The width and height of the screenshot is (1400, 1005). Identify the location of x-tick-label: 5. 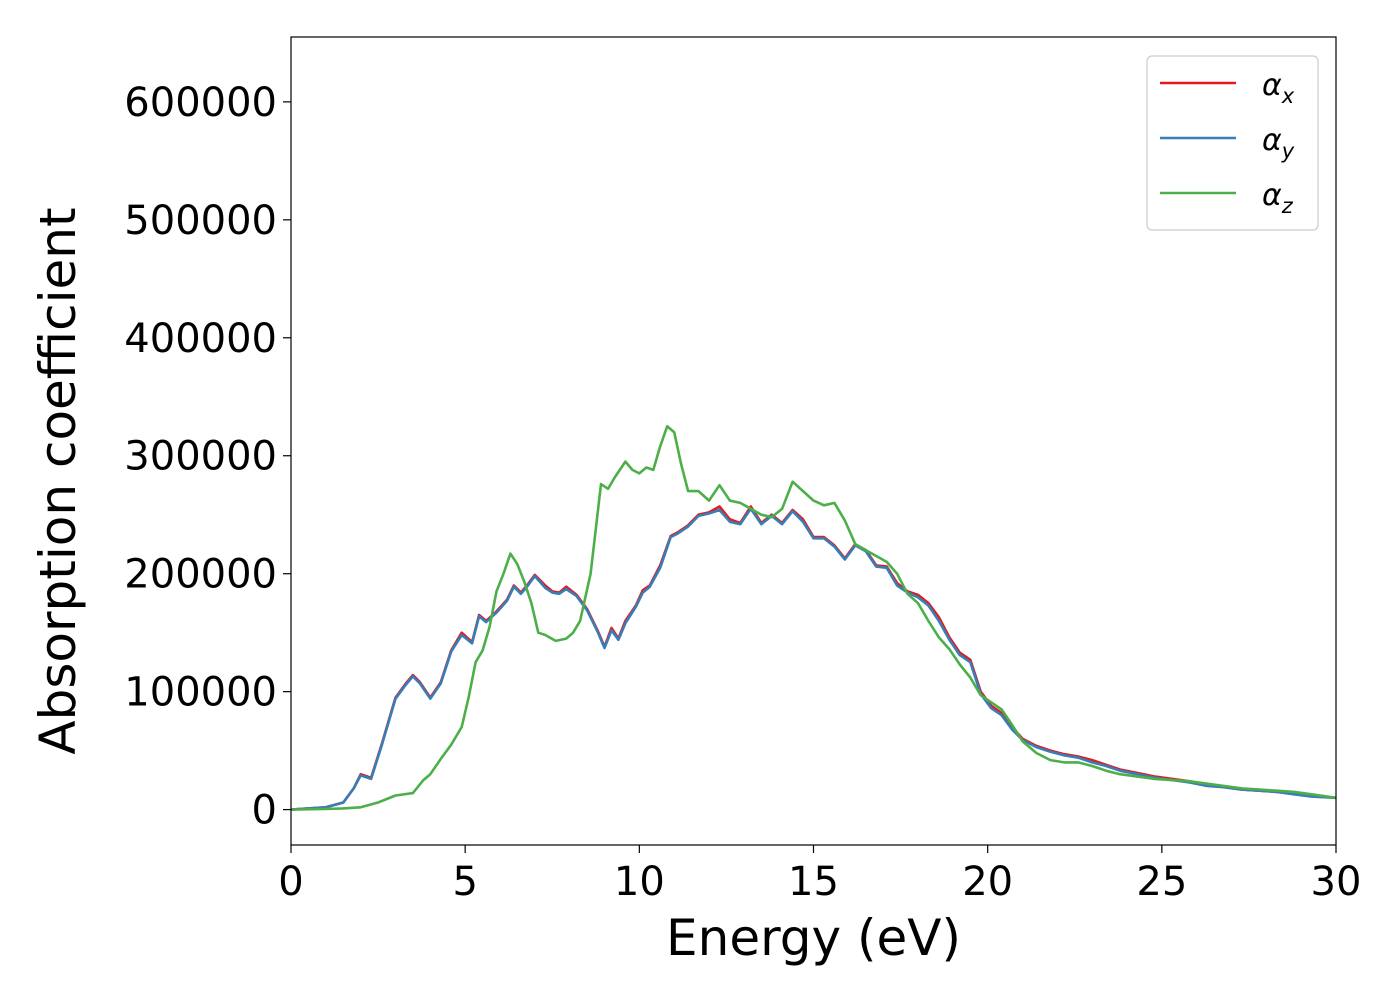
(464, 882).